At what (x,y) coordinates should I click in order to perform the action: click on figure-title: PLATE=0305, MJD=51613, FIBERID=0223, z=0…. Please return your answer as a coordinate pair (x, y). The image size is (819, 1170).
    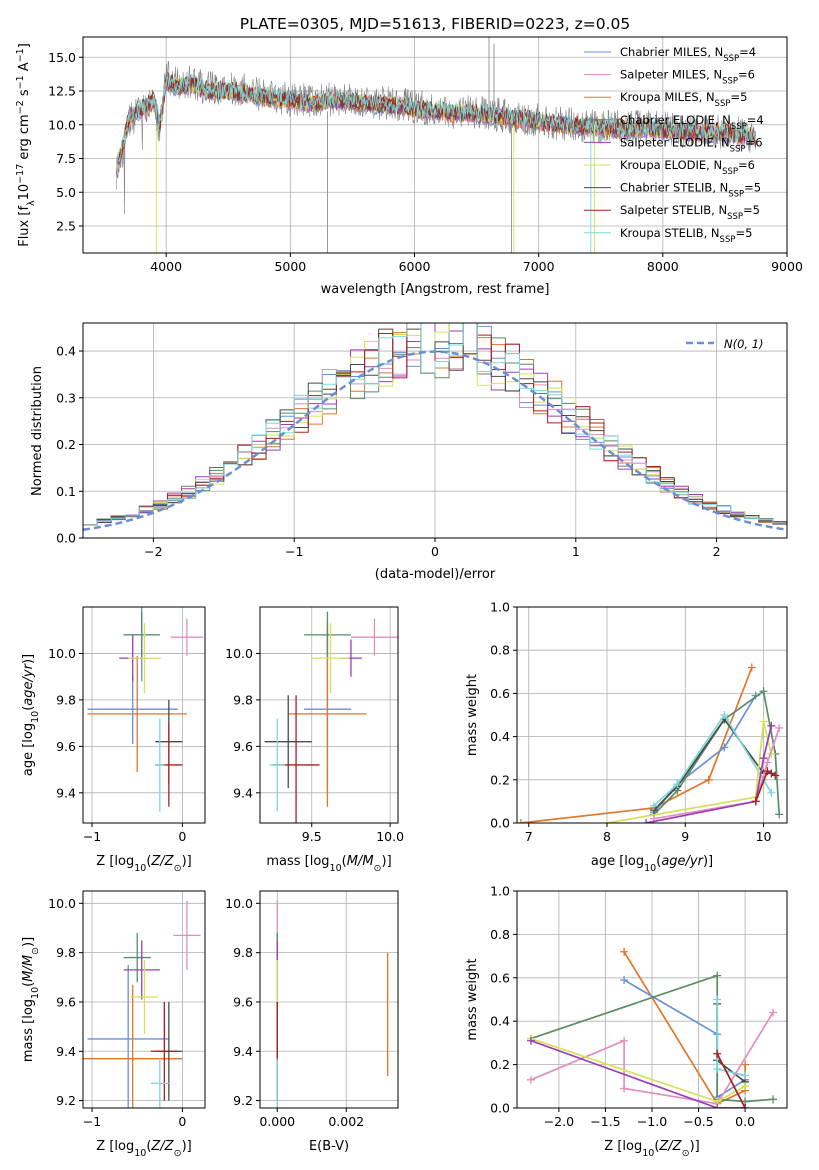
    Looking at the image, I should click on (435, 24).